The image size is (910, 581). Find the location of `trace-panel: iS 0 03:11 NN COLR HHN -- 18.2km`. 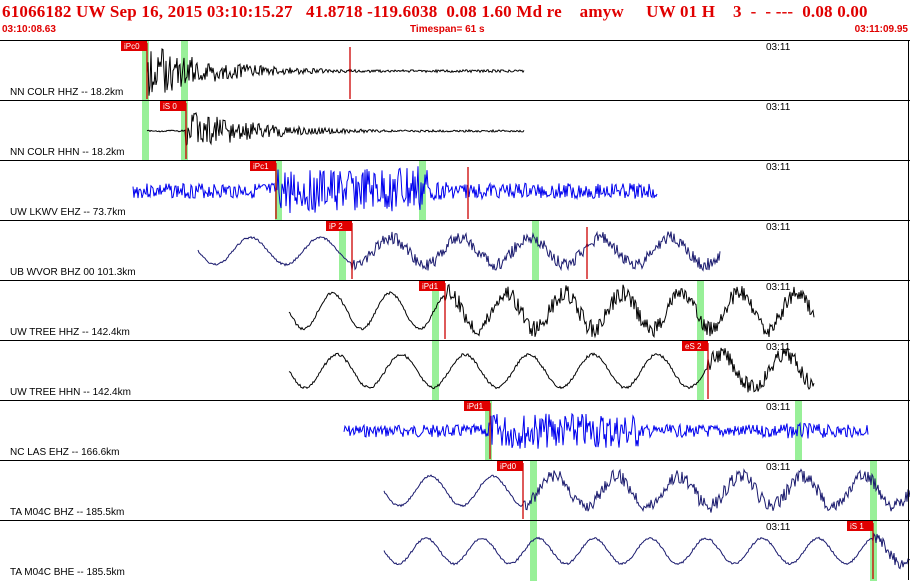

trace-panel: iS 0 03:11 NN COLR HHN -- 18.2km is located at coordinates (455, 130).